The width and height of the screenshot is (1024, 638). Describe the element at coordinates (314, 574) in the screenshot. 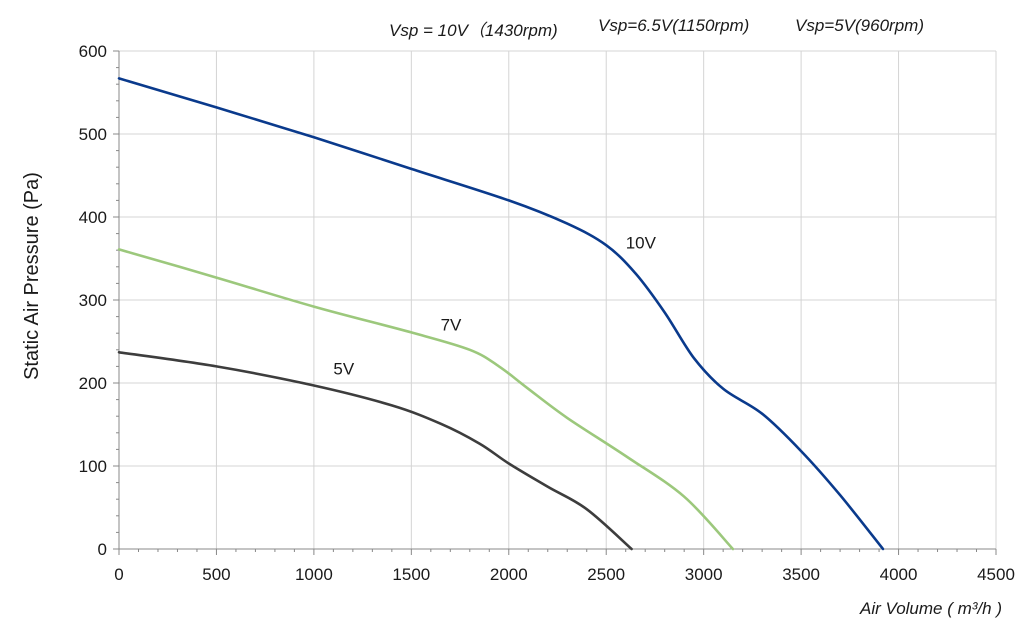

I see `x-tick-label: 1000` at that location.